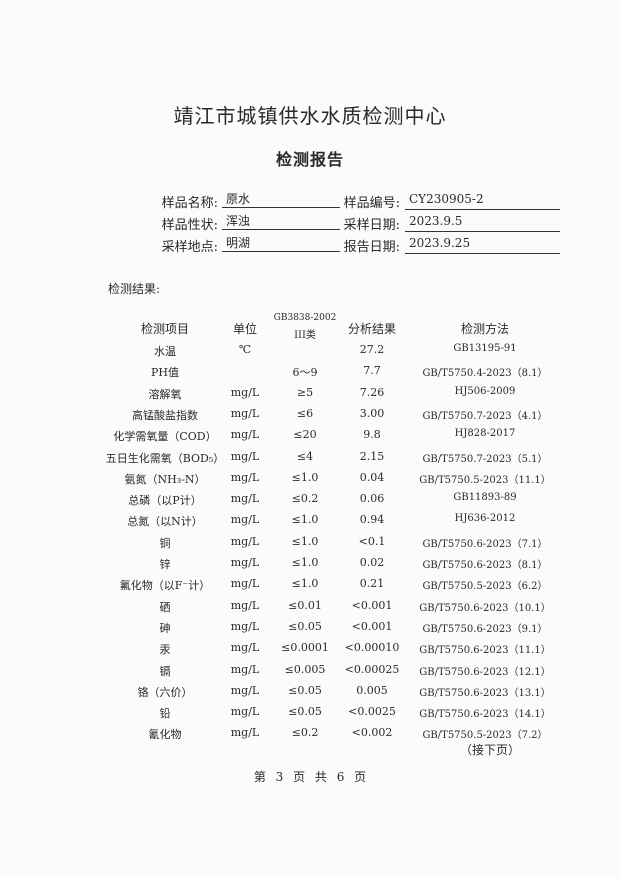  Describe the element at coordinates (189, 247) in the screenshot. I see `sampling-site-label: 采样地点:` at that location.